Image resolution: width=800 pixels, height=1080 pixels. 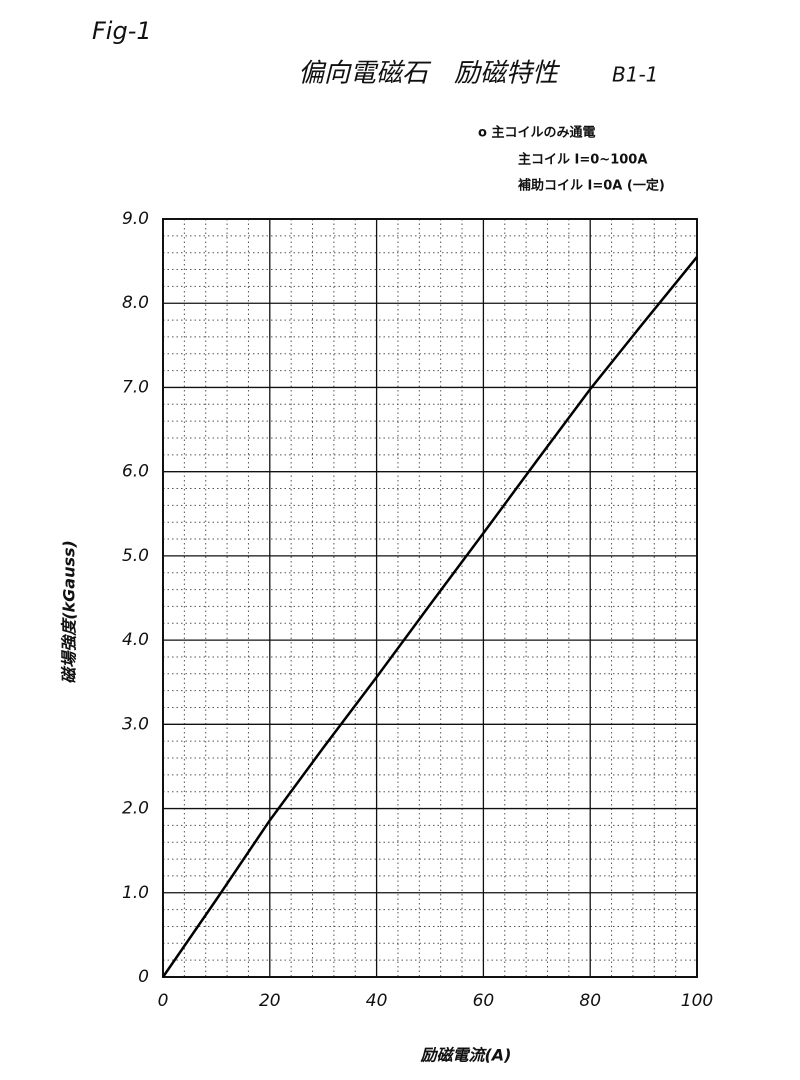 I want to click on x-axis-label: 励磁電流(A), so click(x=465, y=1055).